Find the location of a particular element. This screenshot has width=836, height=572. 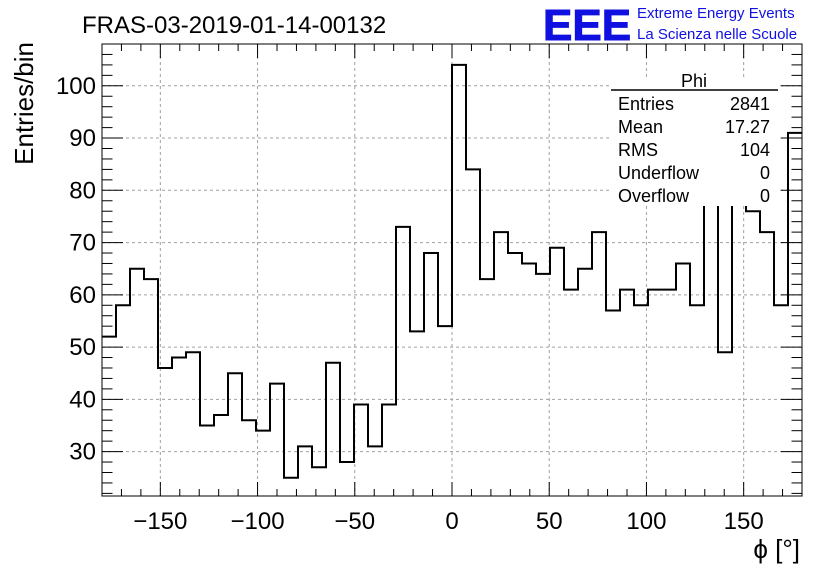

y-tick-label: 30 is located at coordinates (82, 452).